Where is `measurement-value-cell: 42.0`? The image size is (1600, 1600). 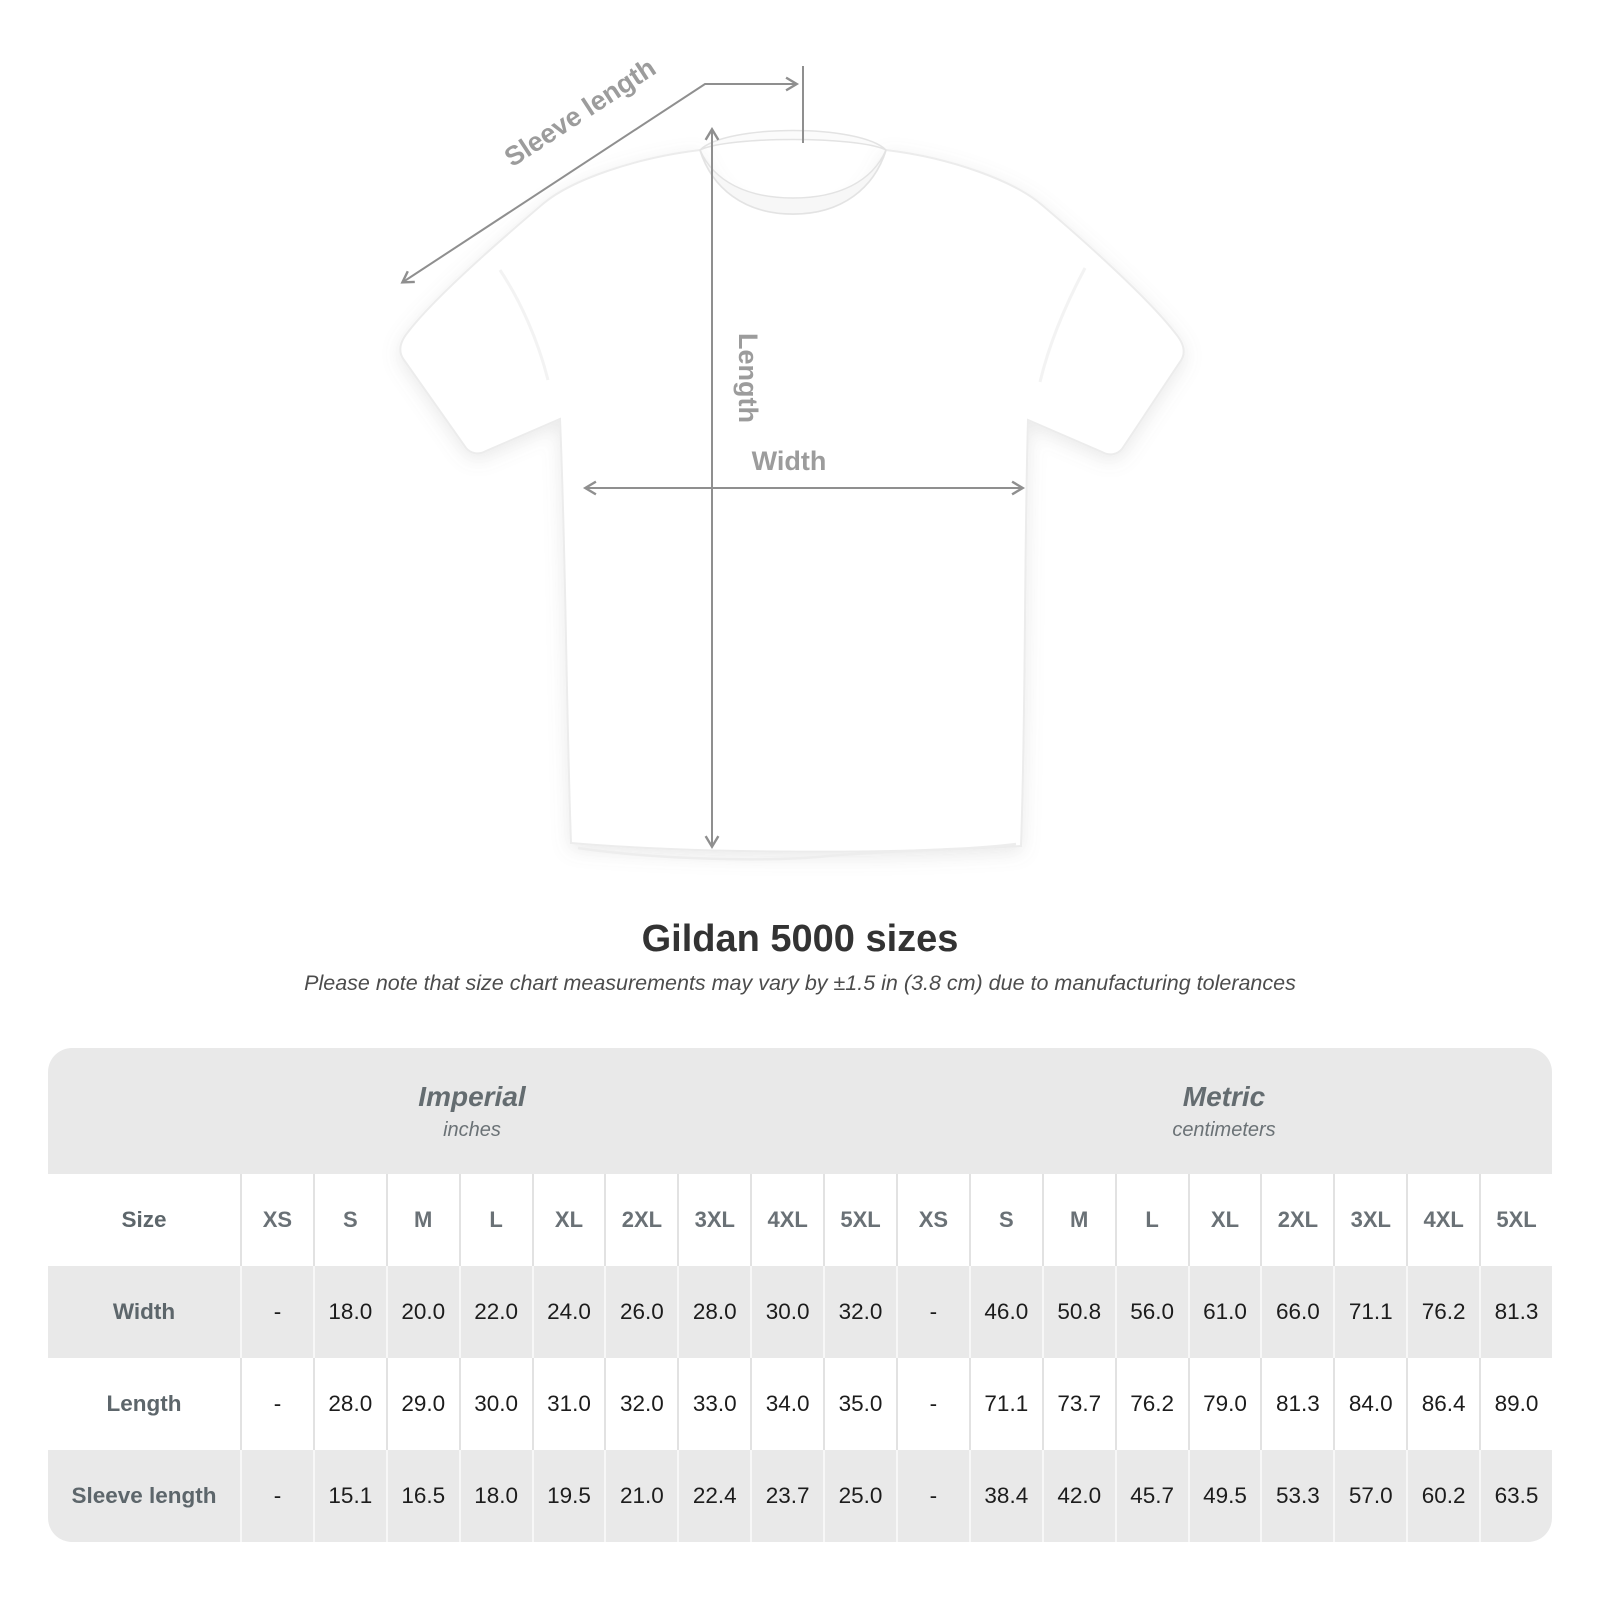
measurement-value-cell: 42.0 is located at coordinates (1078, 1496).